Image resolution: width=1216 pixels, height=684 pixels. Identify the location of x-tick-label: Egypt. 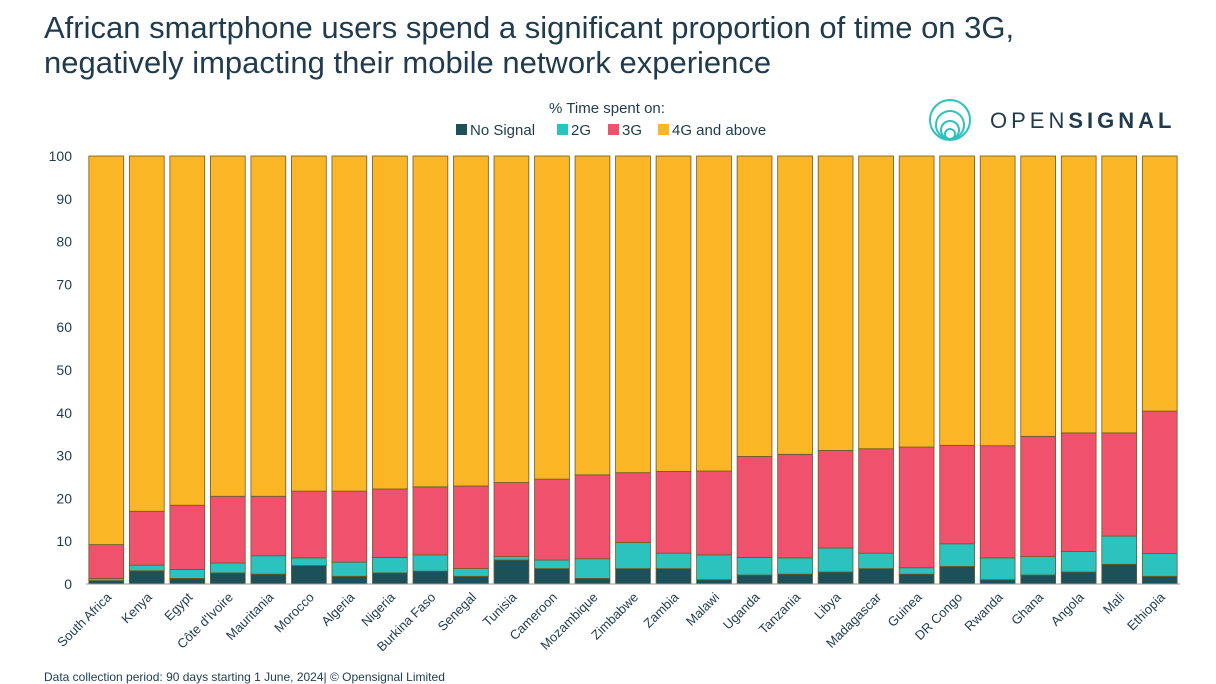
(178, 606).